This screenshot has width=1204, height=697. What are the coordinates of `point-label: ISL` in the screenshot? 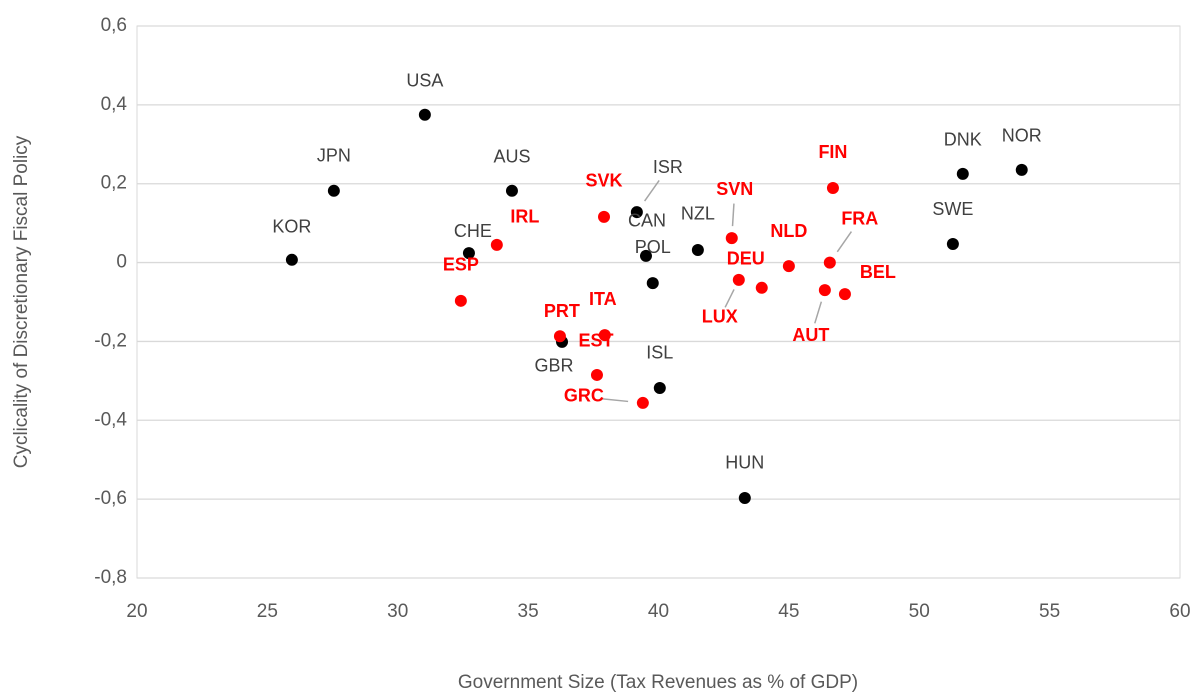 It's located at (659, 353).